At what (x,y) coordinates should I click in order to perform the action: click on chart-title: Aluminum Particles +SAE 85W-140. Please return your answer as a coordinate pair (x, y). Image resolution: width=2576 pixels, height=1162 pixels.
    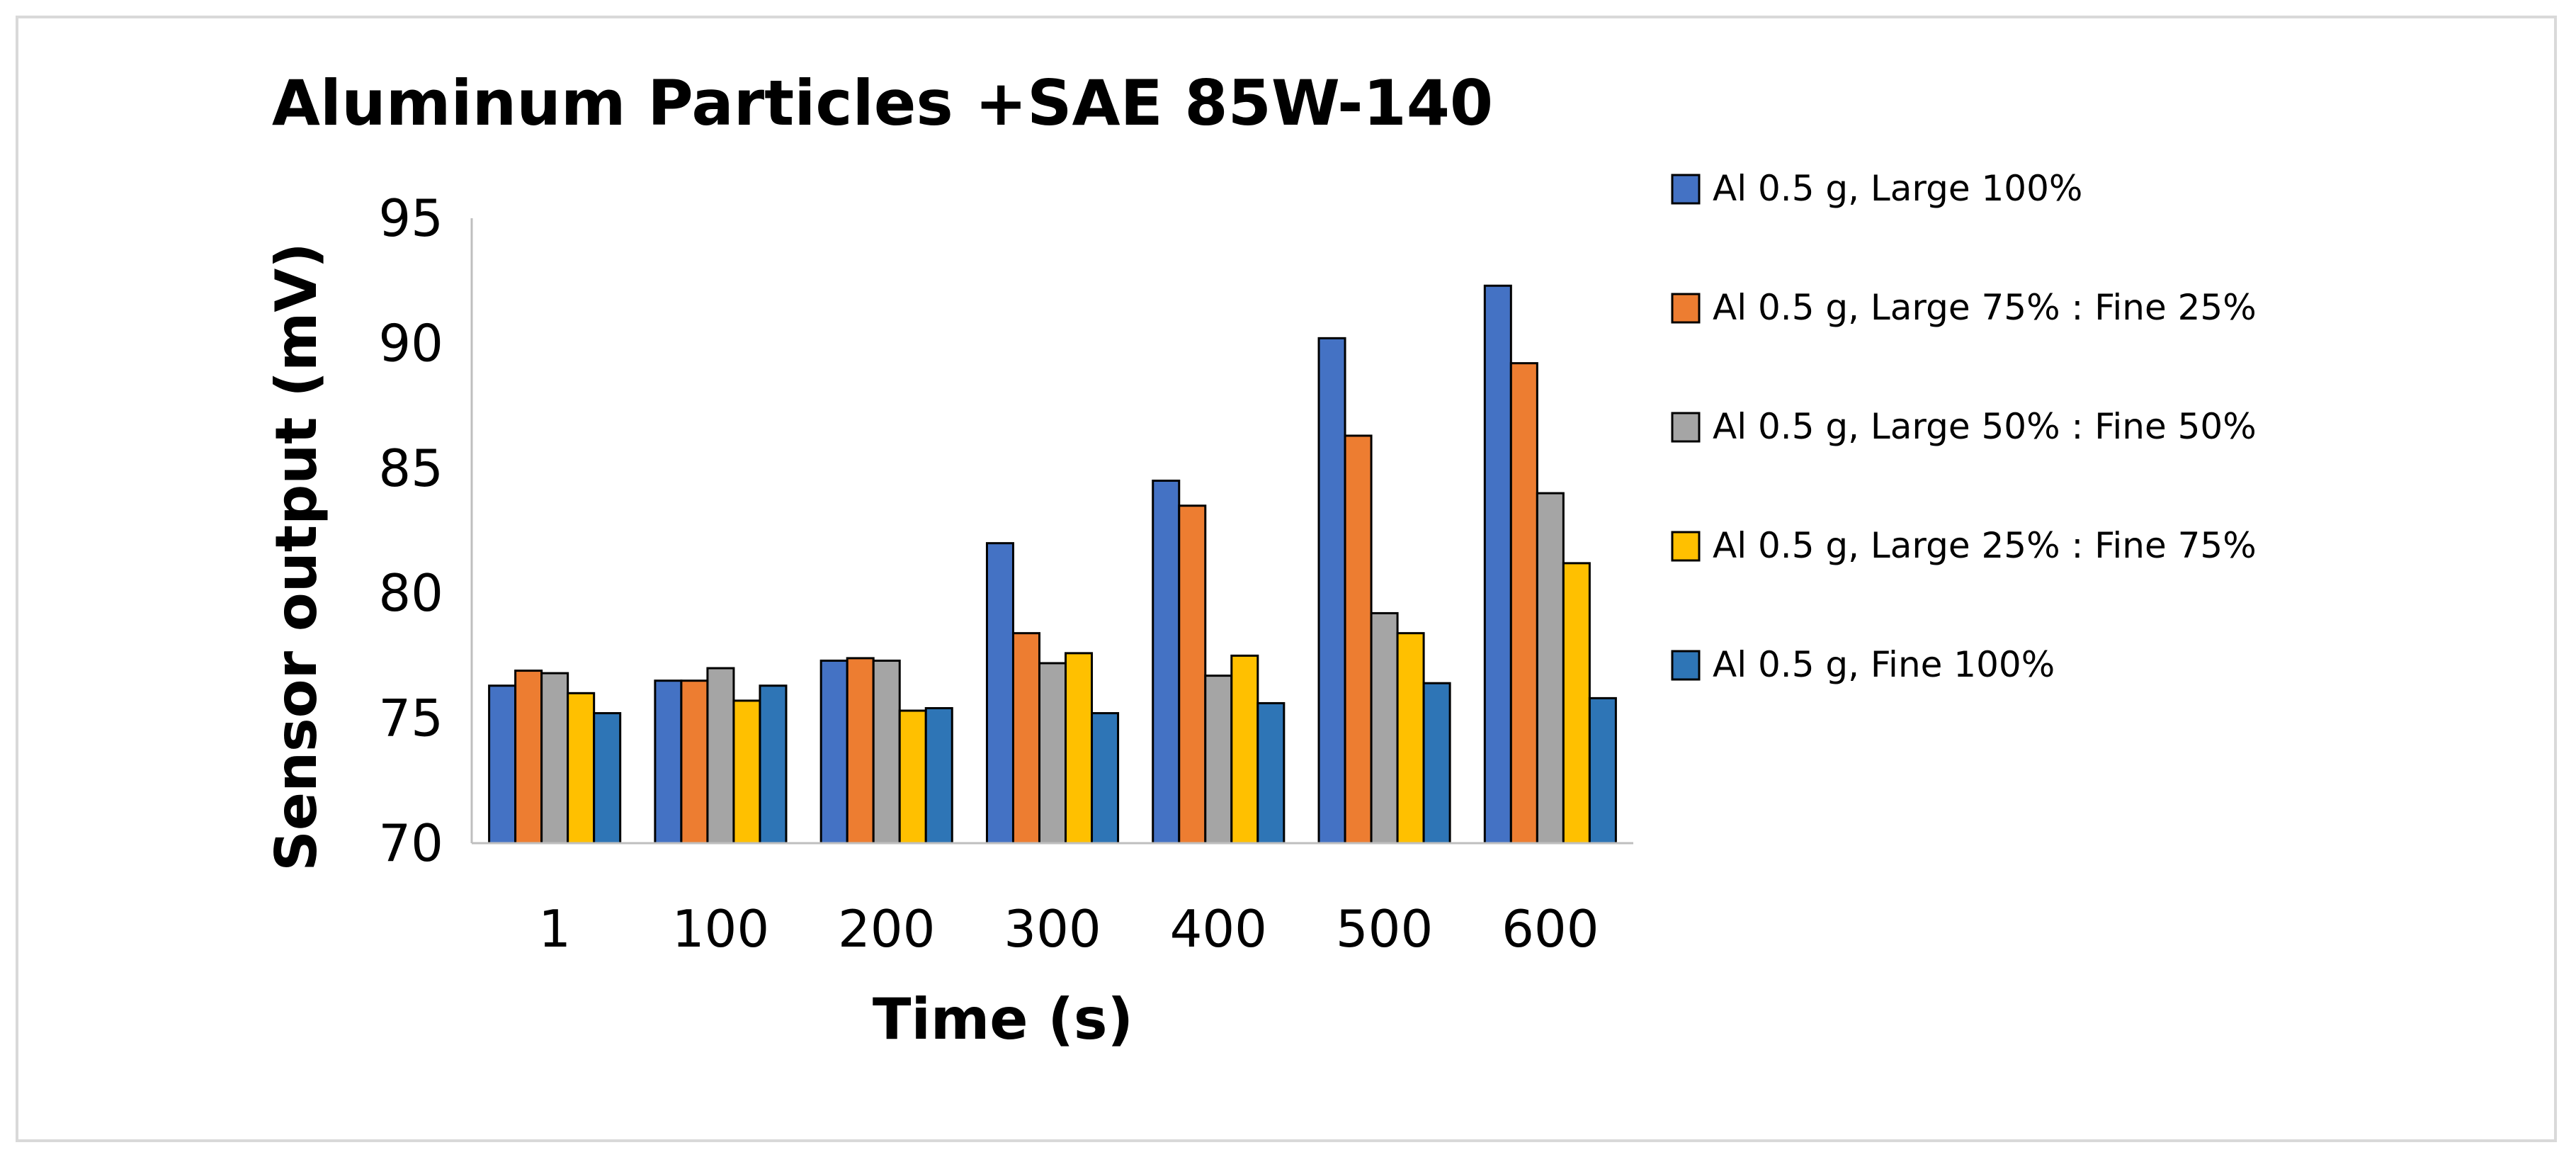
    Looking at the image, I should click on (882, 103).